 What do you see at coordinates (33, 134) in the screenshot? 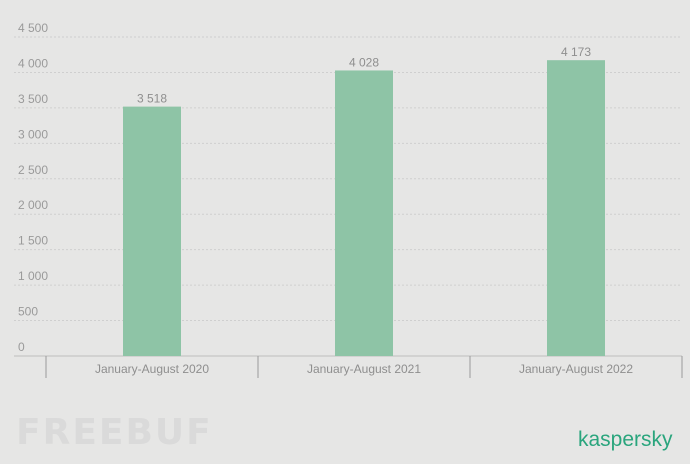
I see `y-tick-label: 3 000` at bounding box center [33, 134].